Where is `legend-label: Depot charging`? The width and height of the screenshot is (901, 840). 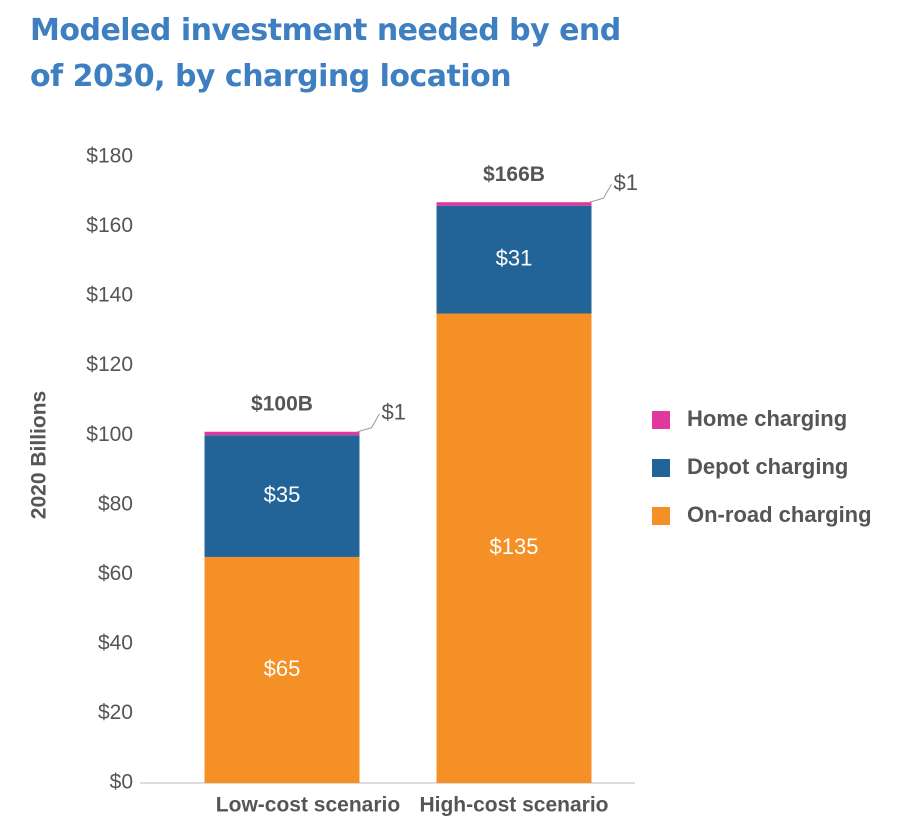 legend-label: Depot charging is located at coordinates (767, 466).